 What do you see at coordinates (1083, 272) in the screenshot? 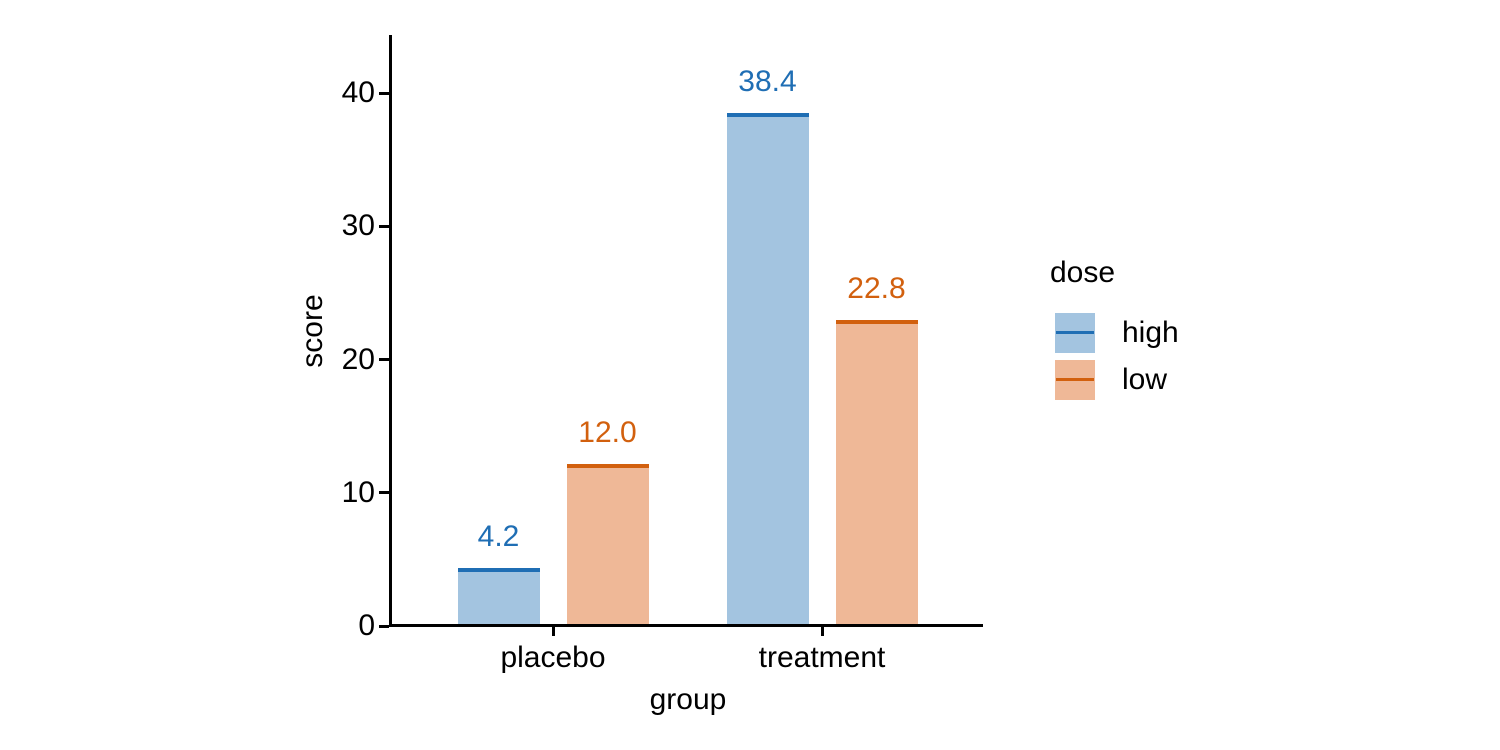
I see `legend-title: dose` at bounding box center [1083, 272].